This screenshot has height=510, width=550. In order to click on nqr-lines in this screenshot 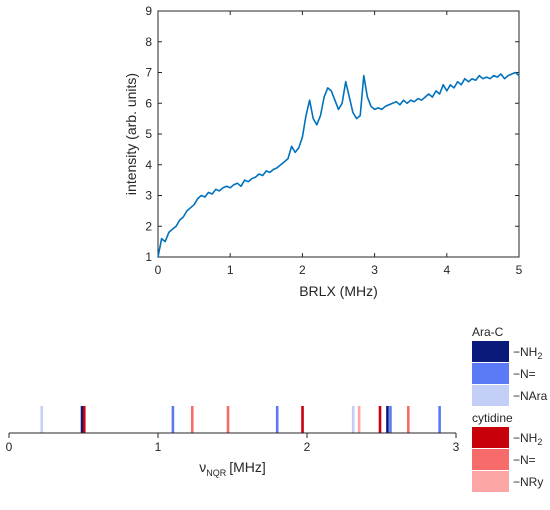, I will do `click(240, 419)`.